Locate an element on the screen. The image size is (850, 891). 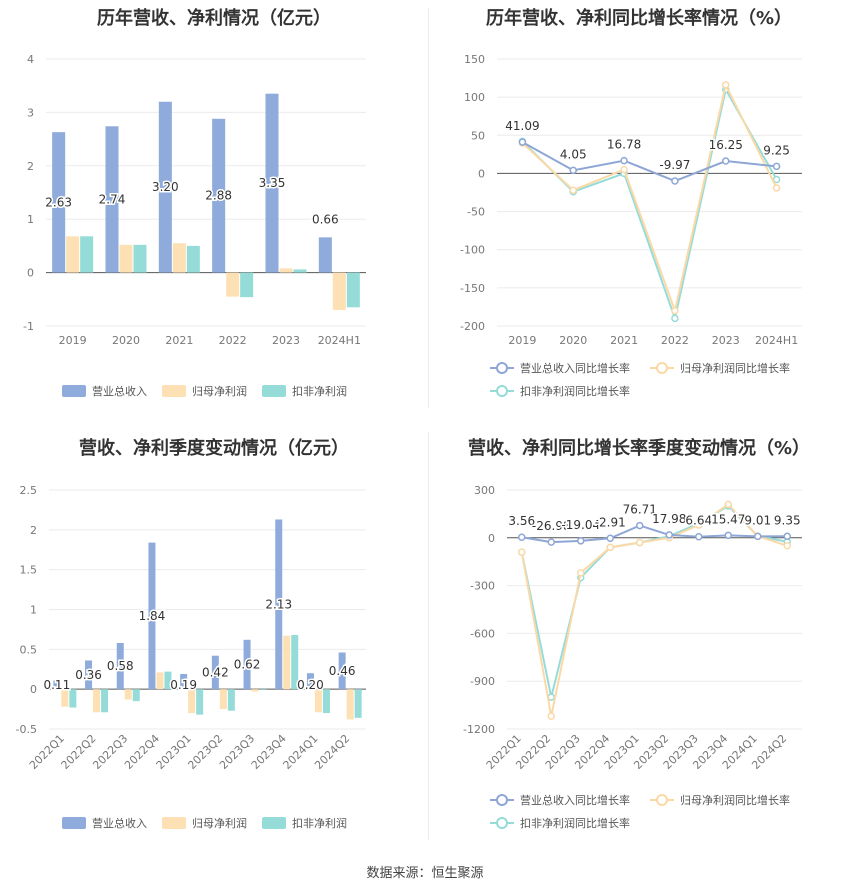
x-tick-label: 2024Q2 is located at coordinates (332, 752).